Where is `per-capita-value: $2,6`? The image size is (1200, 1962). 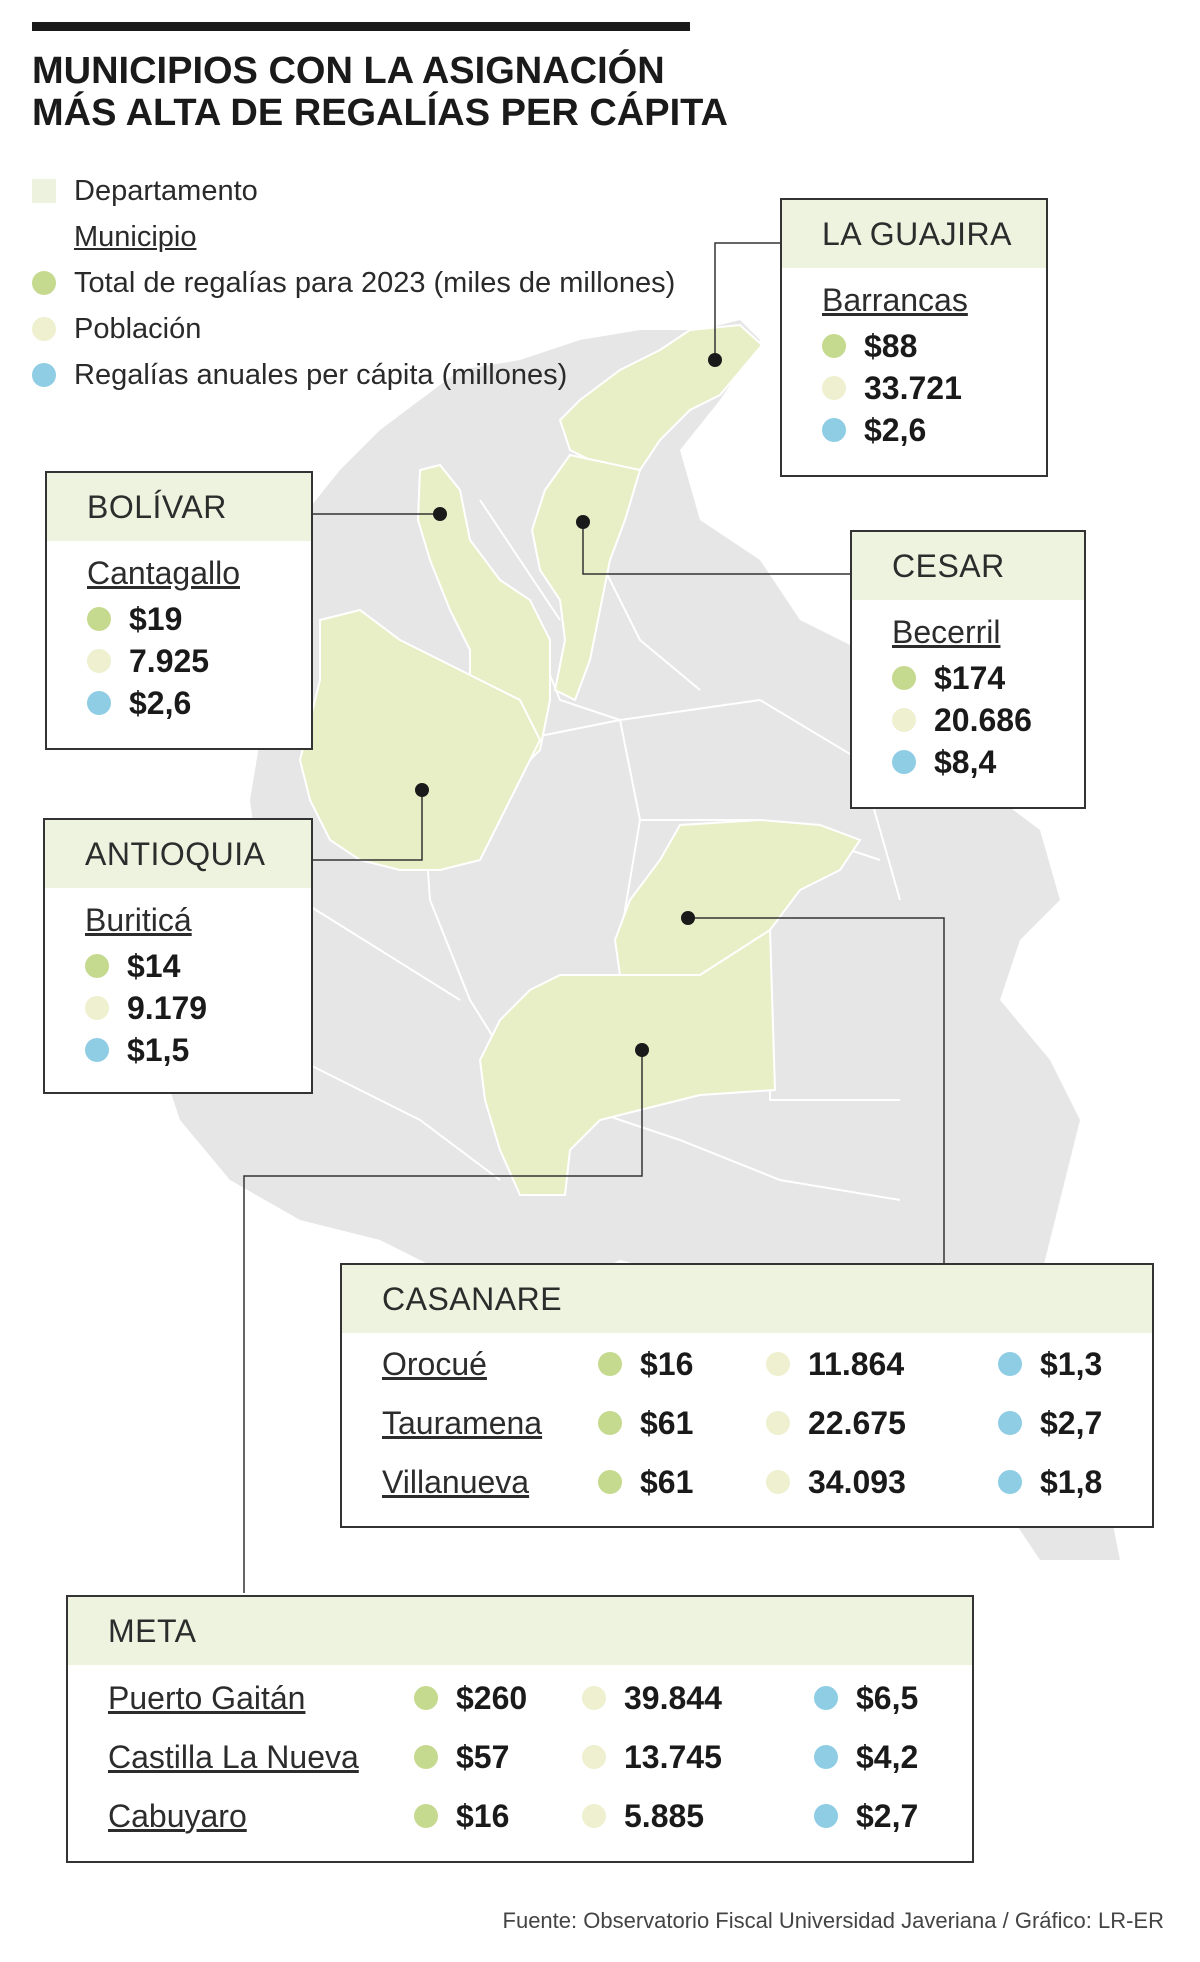
per-capita-value: $2,6 is located at coordinates (895, 429).